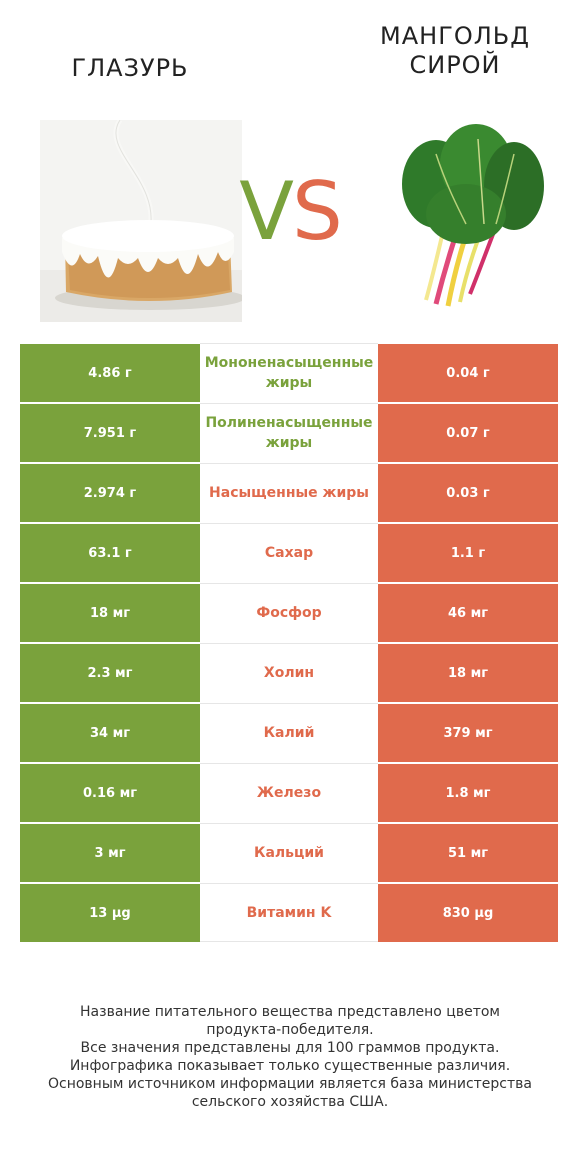 The width and height of the screenshot is (580, 1174). Describe the element at coordinates (468, 912) in the screenshot. I see `right-value: 830 µg` at that location.